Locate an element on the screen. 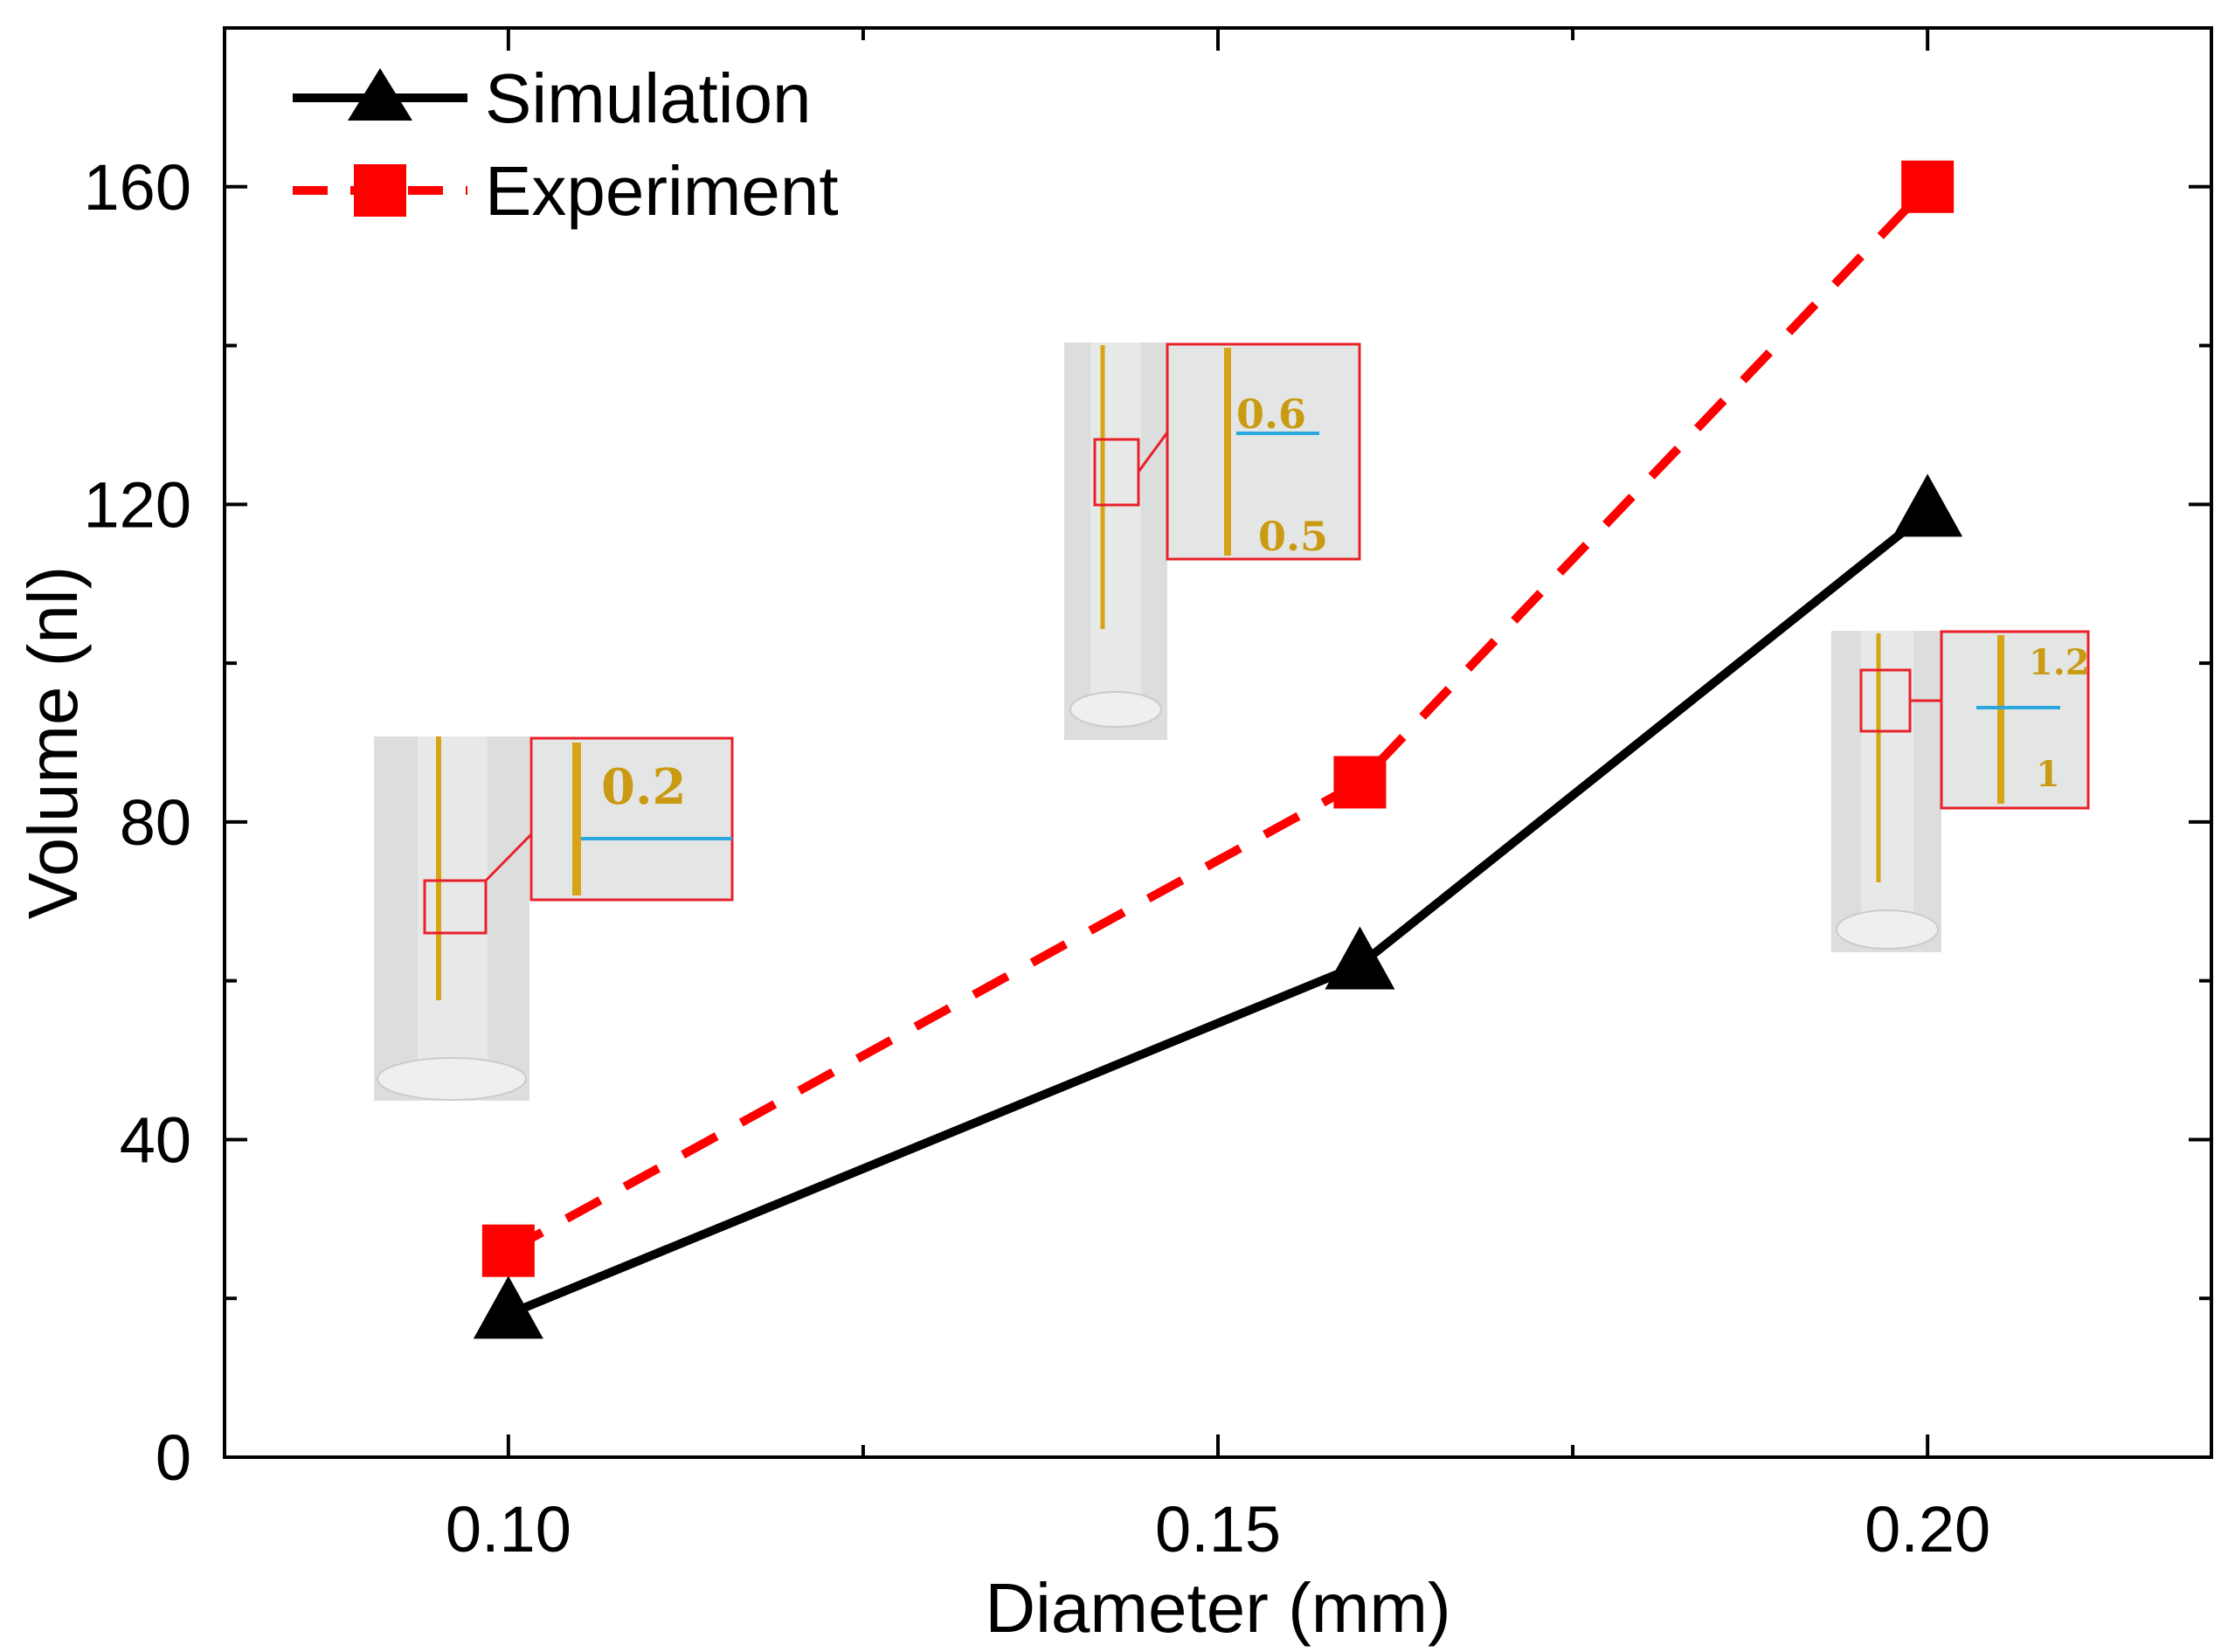 The height and width of the screenshot is (1652, 2228). y-tick-label: 160 is located at coordinates (137, 187).